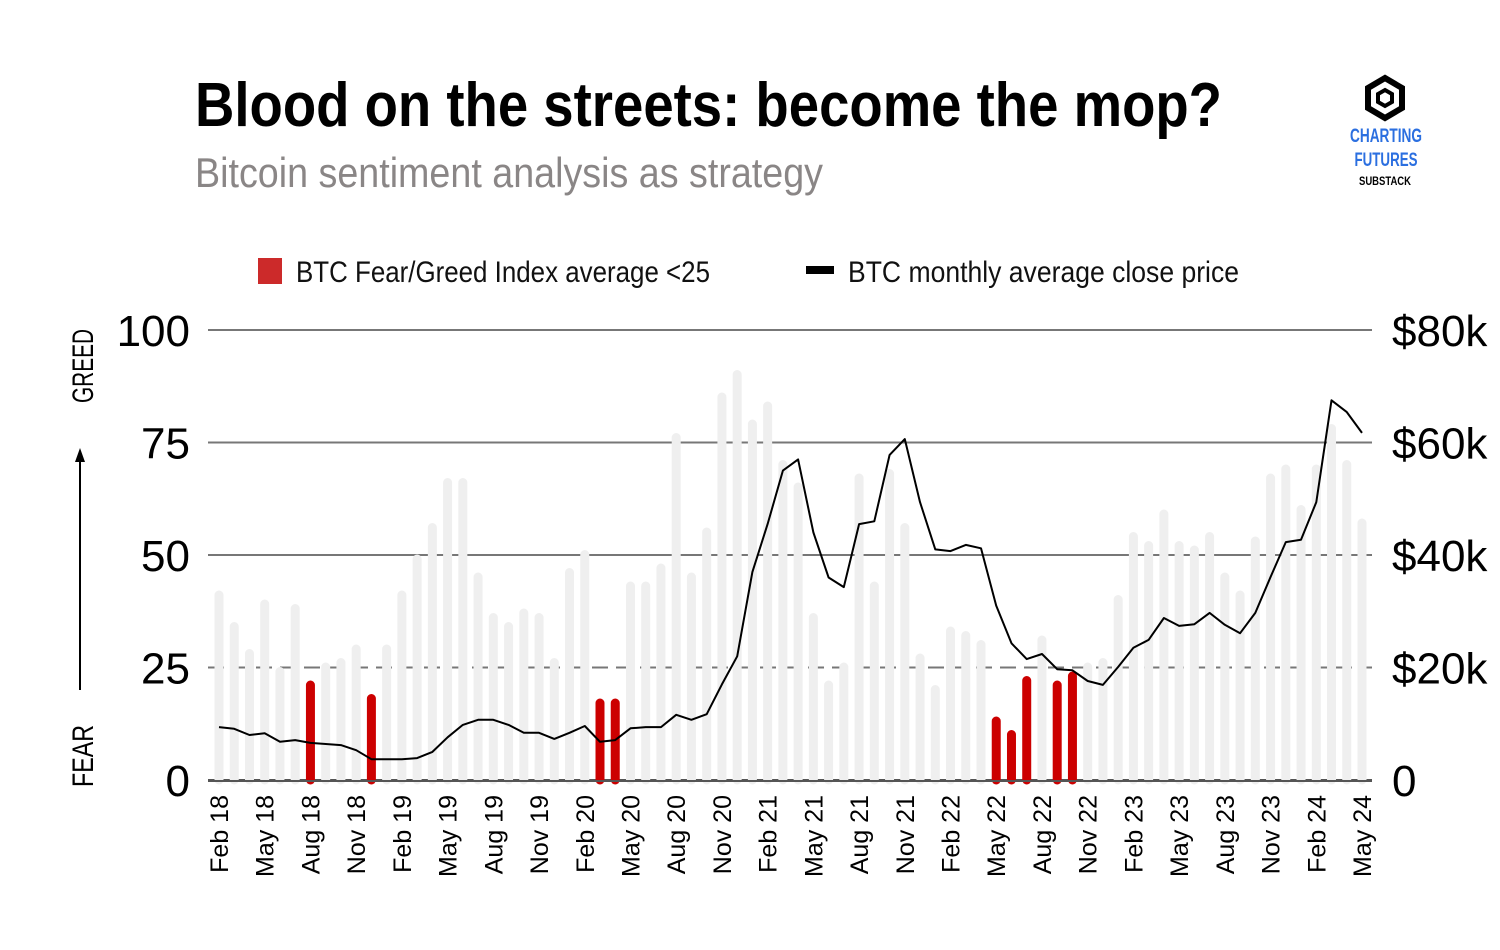 This screenshot has height=950, width=1500. I want to click on right-tick-label: 0, so click(1404, 781).